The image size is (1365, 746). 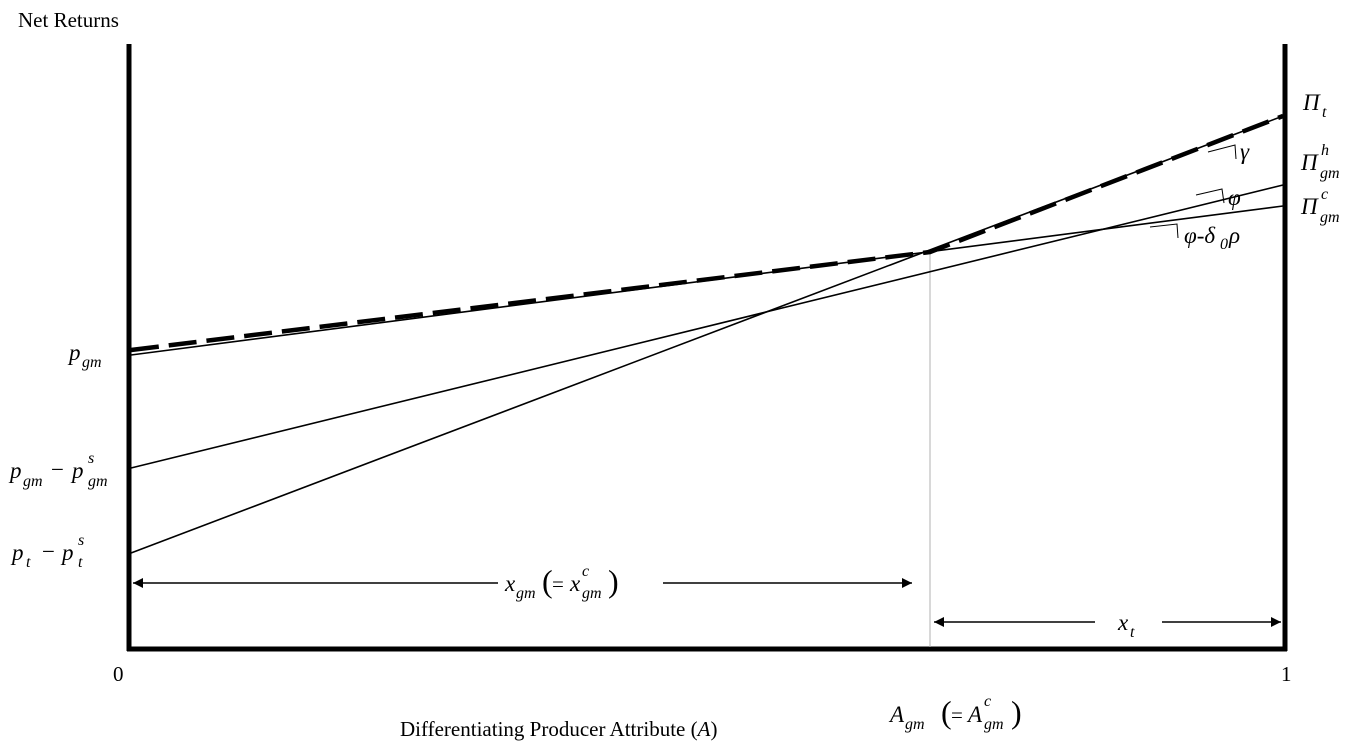 What do you see at coordinates (558, 729) in the screenshot?
I see `x-axis-title: Differentiating Producer Attribute (A)` at bounding box center [558, 729].